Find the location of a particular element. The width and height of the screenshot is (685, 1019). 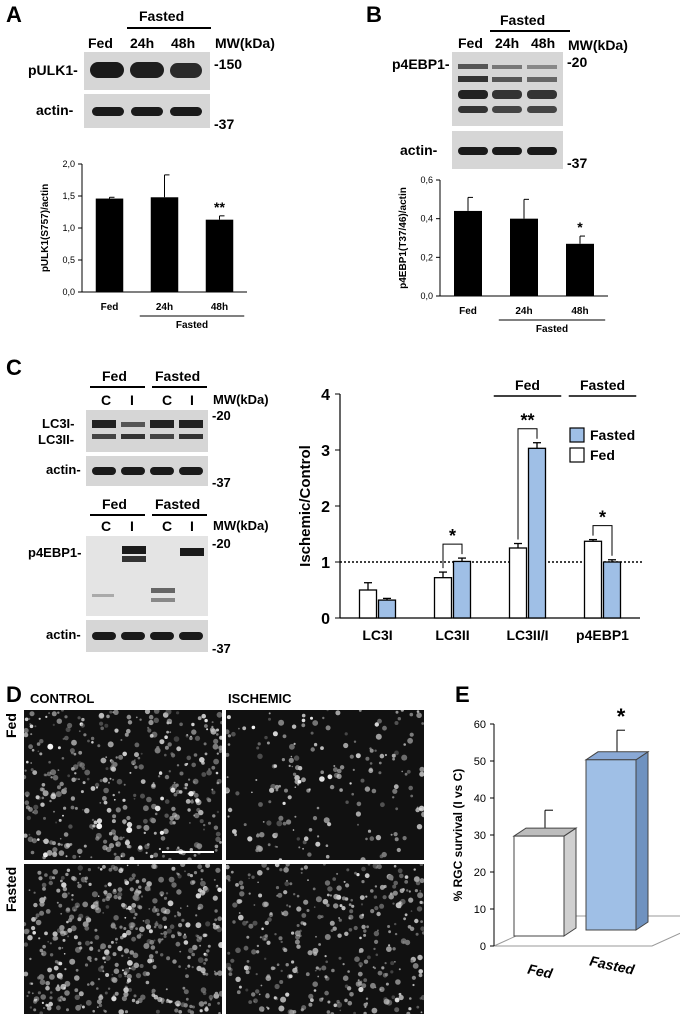

panel-c-blot1-fed-line is located at coordinates (117, 387).